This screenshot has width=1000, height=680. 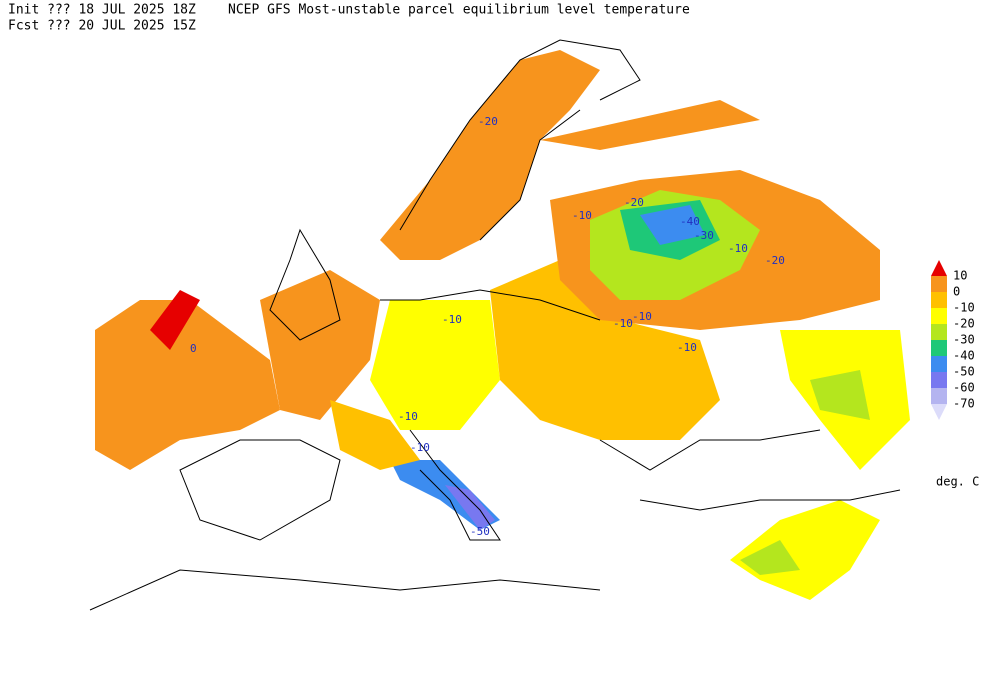 I want to click on colorbar-label: -30, so click(x=964, y=340).